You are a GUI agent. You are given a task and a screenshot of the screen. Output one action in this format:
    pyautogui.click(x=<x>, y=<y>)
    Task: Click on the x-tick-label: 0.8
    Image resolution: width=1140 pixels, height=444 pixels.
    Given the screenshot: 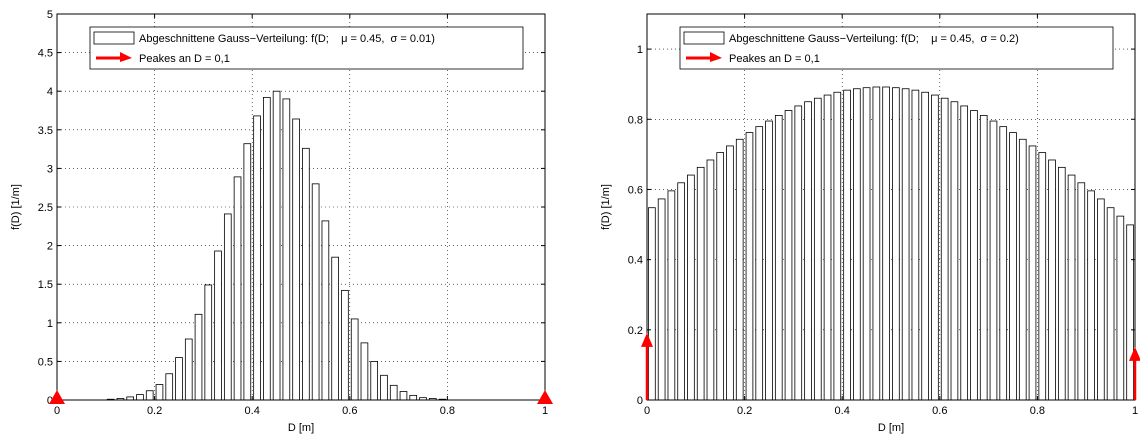 What is the action you would take?
    pyautogui.click(x=1037, y=411)
    